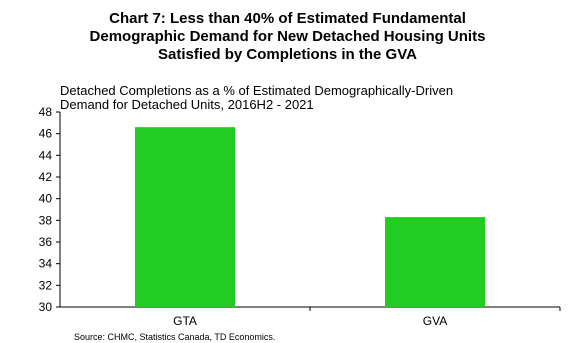 The height and width of the screenshot is (343, 575). What do you see at coordinates (435, 262) in the screenshot?
I see `bar-gva` at bounding box center [435, 262].